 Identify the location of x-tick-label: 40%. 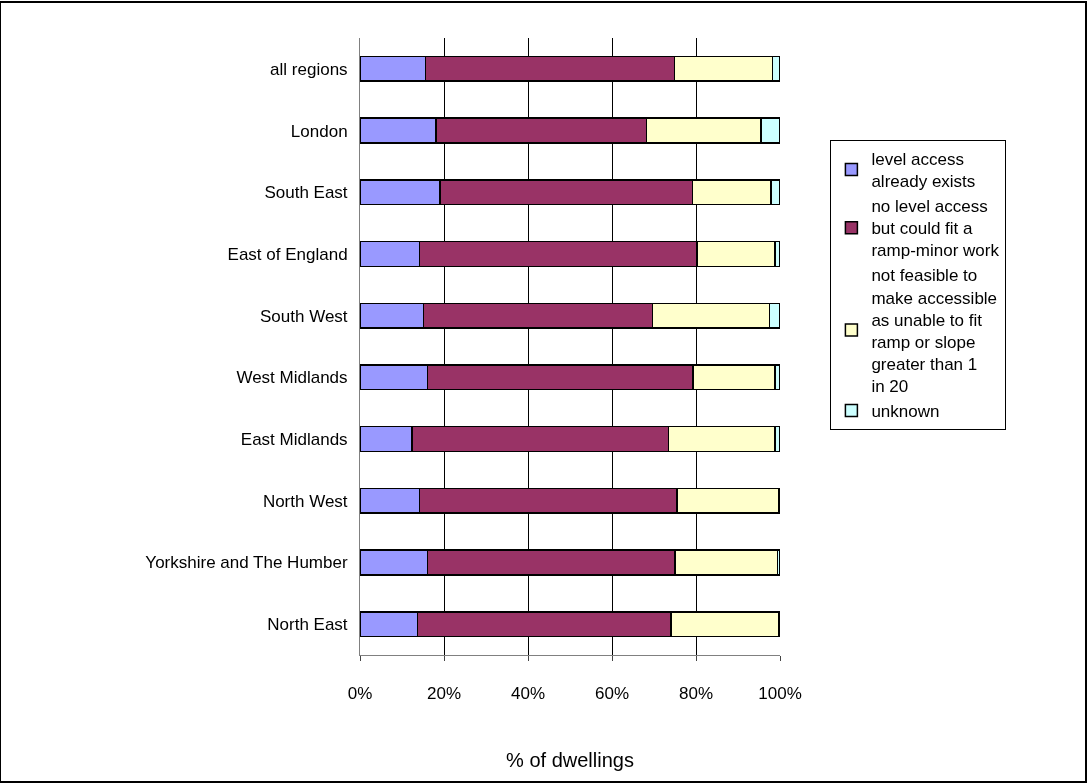
(528, 694).